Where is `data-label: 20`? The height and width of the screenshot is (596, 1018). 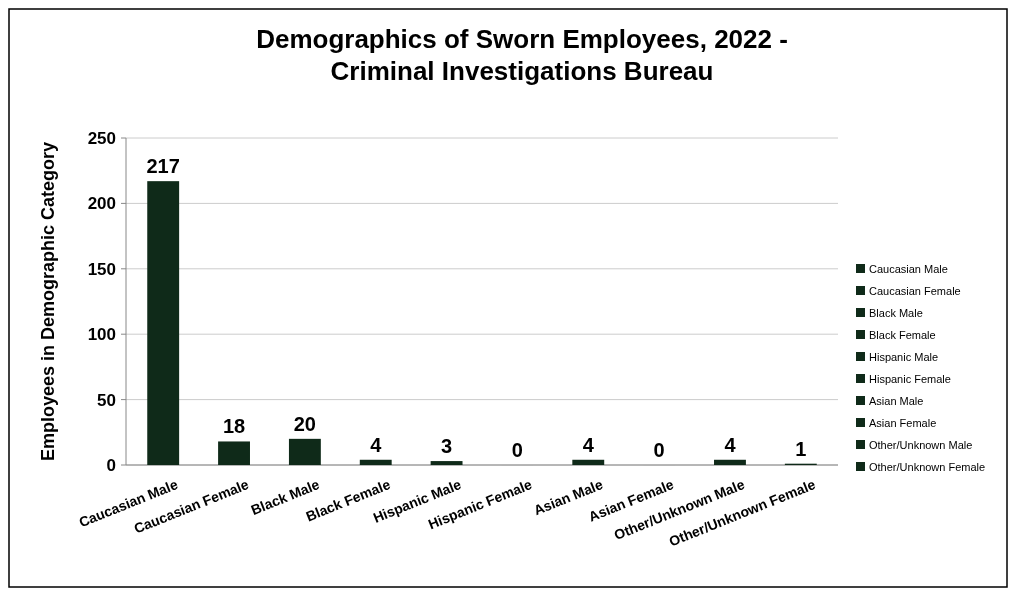
data-label: 20 is located at coordinates (305, 423).